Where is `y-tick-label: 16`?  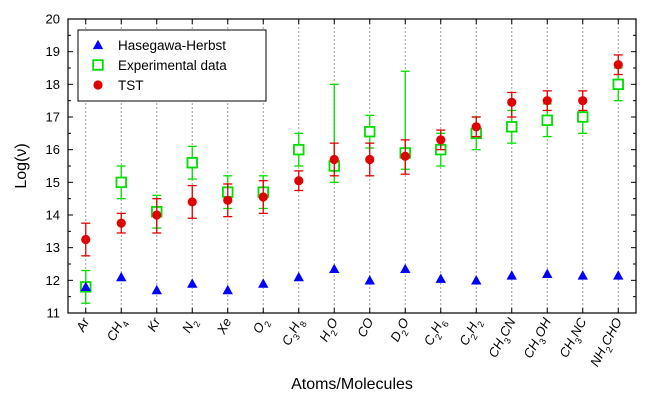
y-tick-label: 16 is located at coordinates (53, 149).